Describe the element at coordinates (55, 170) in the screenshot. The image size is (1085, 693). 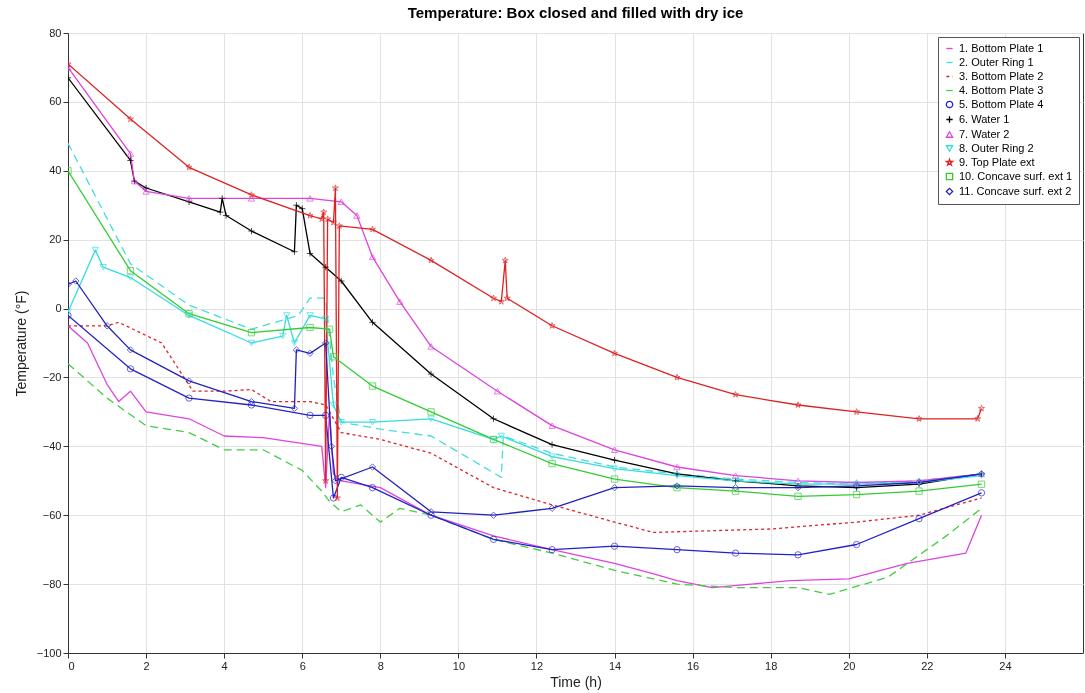
I see `y-tick-label: 40` at that location.